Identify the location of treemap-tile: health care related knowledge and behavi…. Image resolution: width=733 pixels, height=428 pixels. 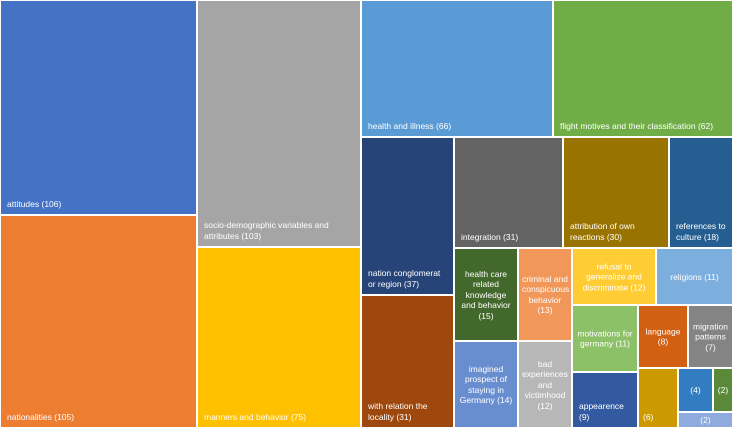
(486, 294).